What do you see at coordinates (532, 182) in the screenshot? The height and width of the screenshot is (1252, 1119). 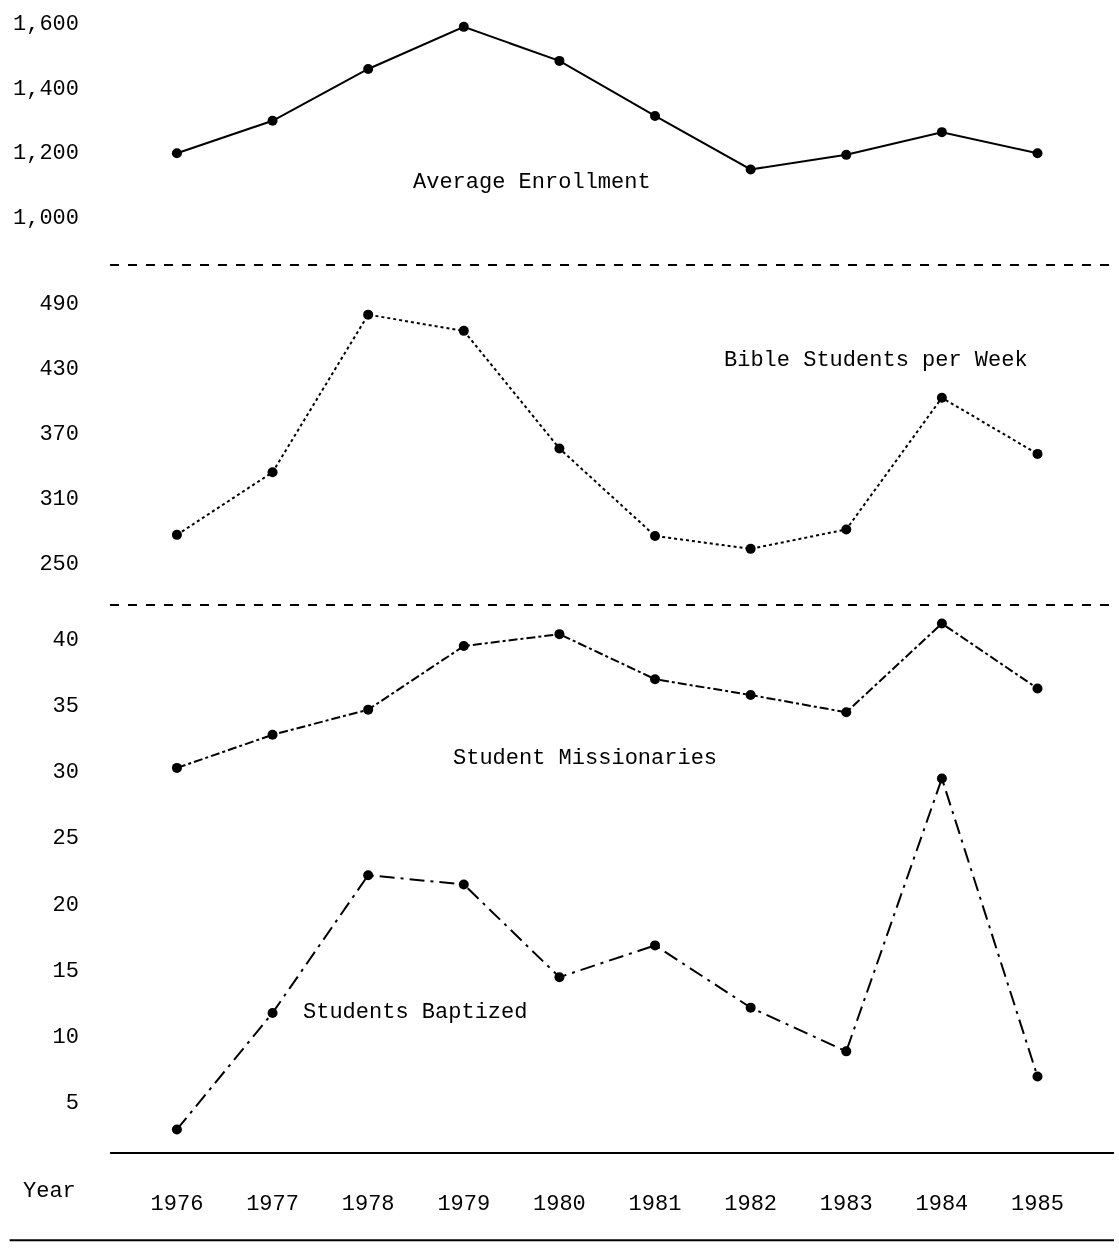 I see `text: Average Enrollment` at bounding box center [532, 182].